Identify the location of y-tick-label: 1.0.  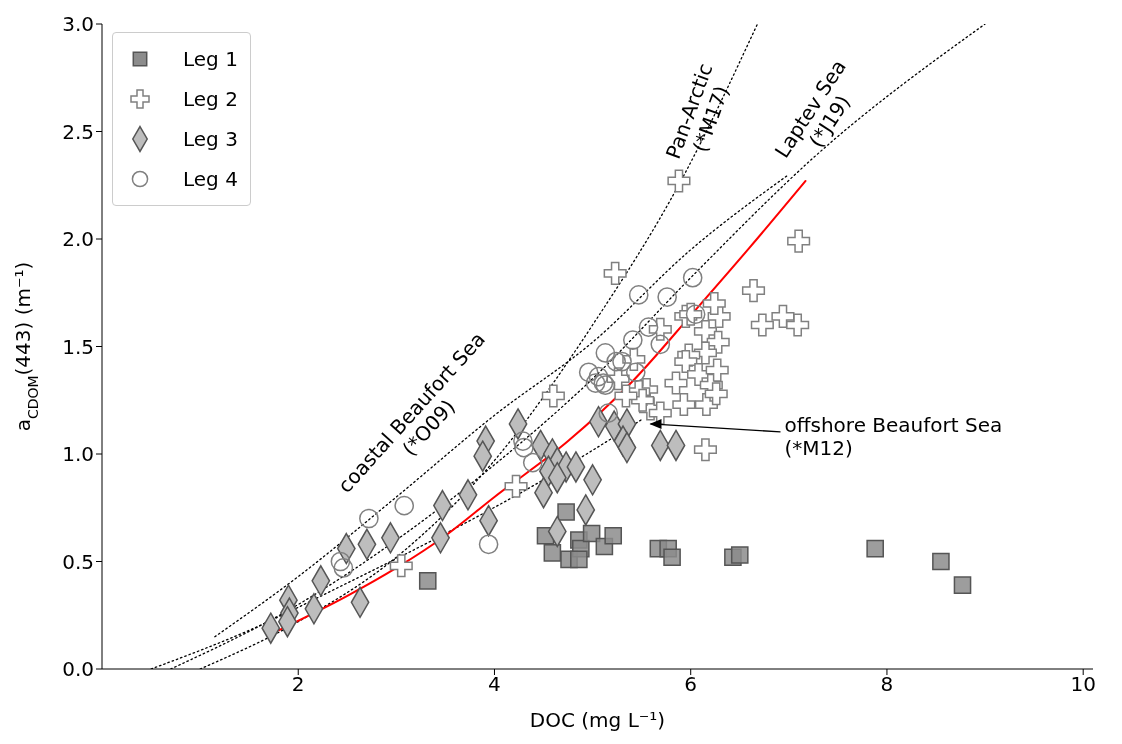
(78, 454).